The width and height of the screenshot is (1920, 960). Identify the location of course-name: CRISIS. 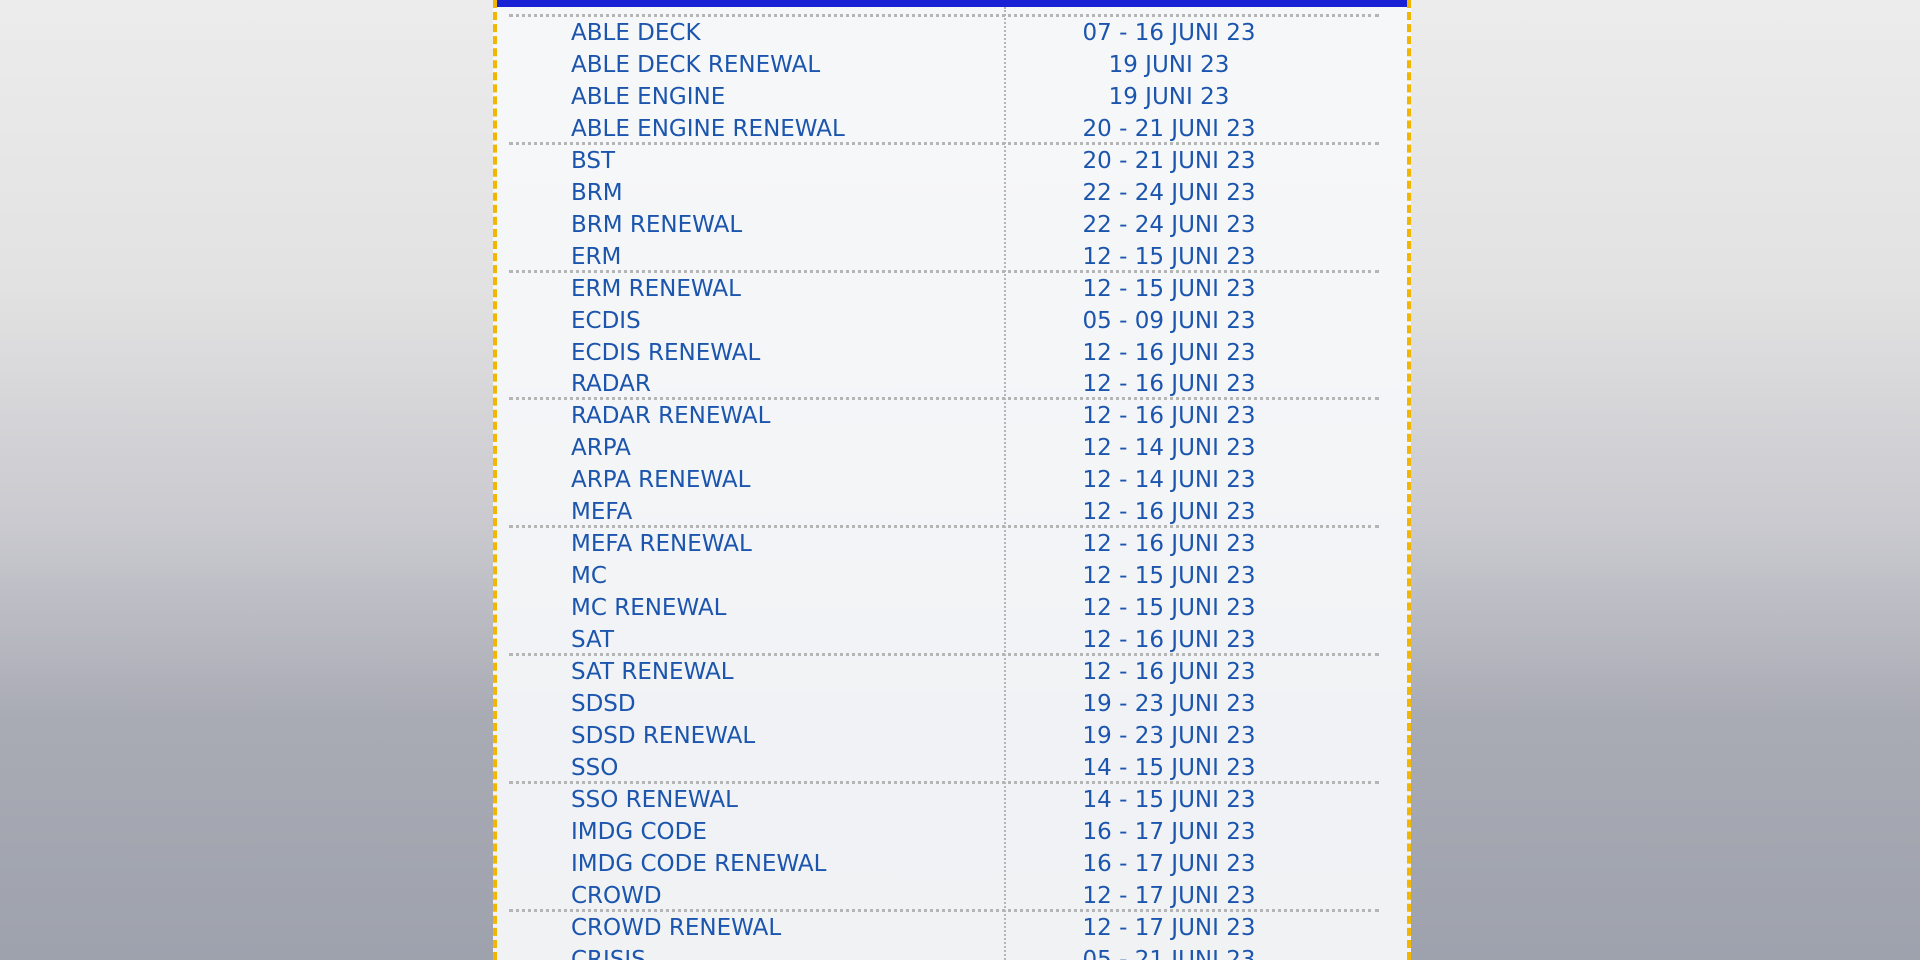
(608, 953).